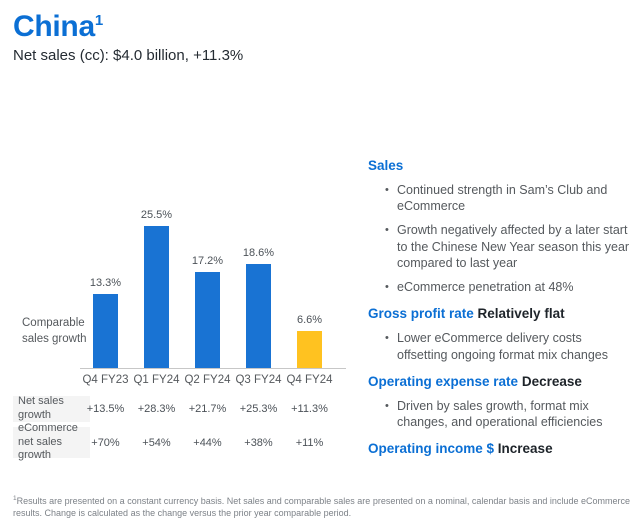 The image size is (640, 522). Describe the element at coordinates (523, 449) in the screenshot. I see `highlight-heading-suffix: Increase` at that location.